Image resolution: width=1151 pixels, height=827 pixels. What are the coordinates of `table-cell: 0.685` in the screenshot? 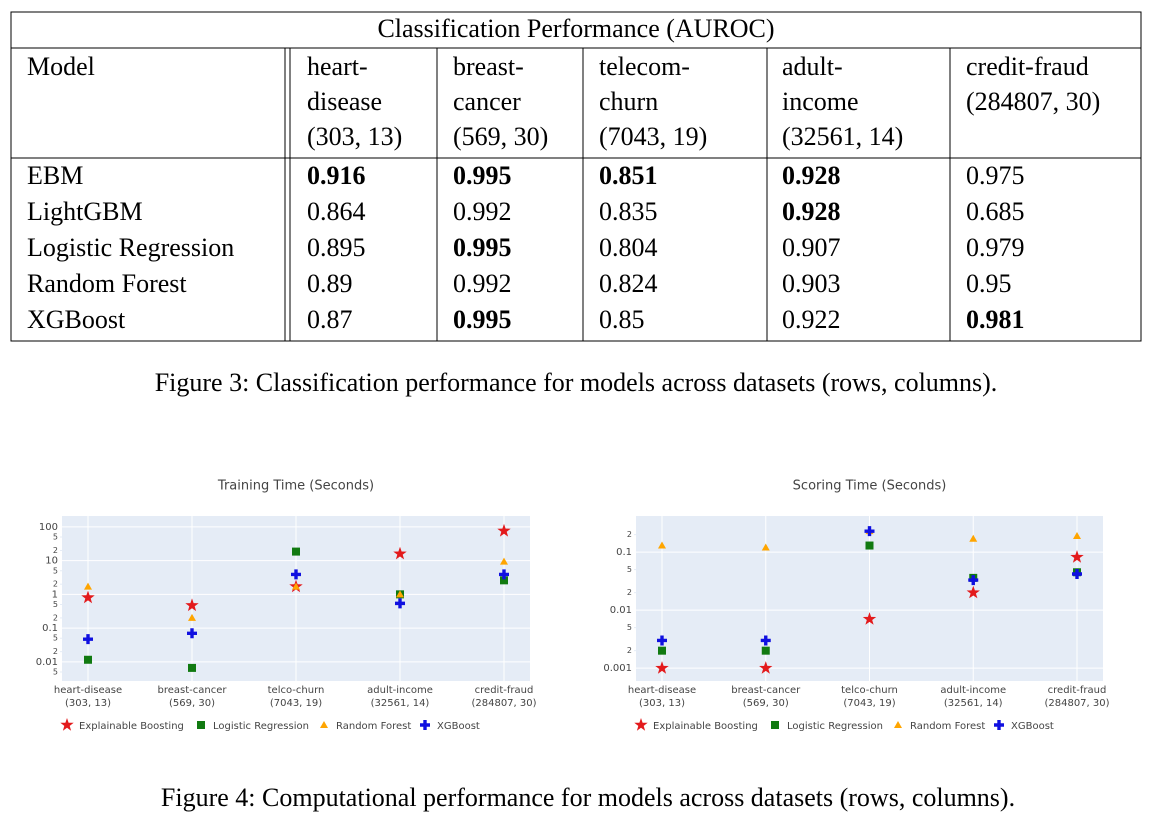 It's located at (995, 211).